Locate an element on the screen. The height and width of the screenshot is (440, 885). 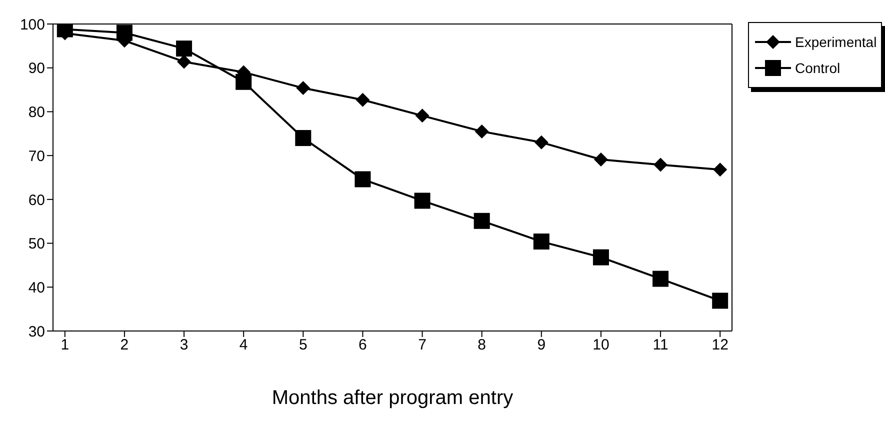
x-tick-label: 1 is located at coordinates (65, 345).